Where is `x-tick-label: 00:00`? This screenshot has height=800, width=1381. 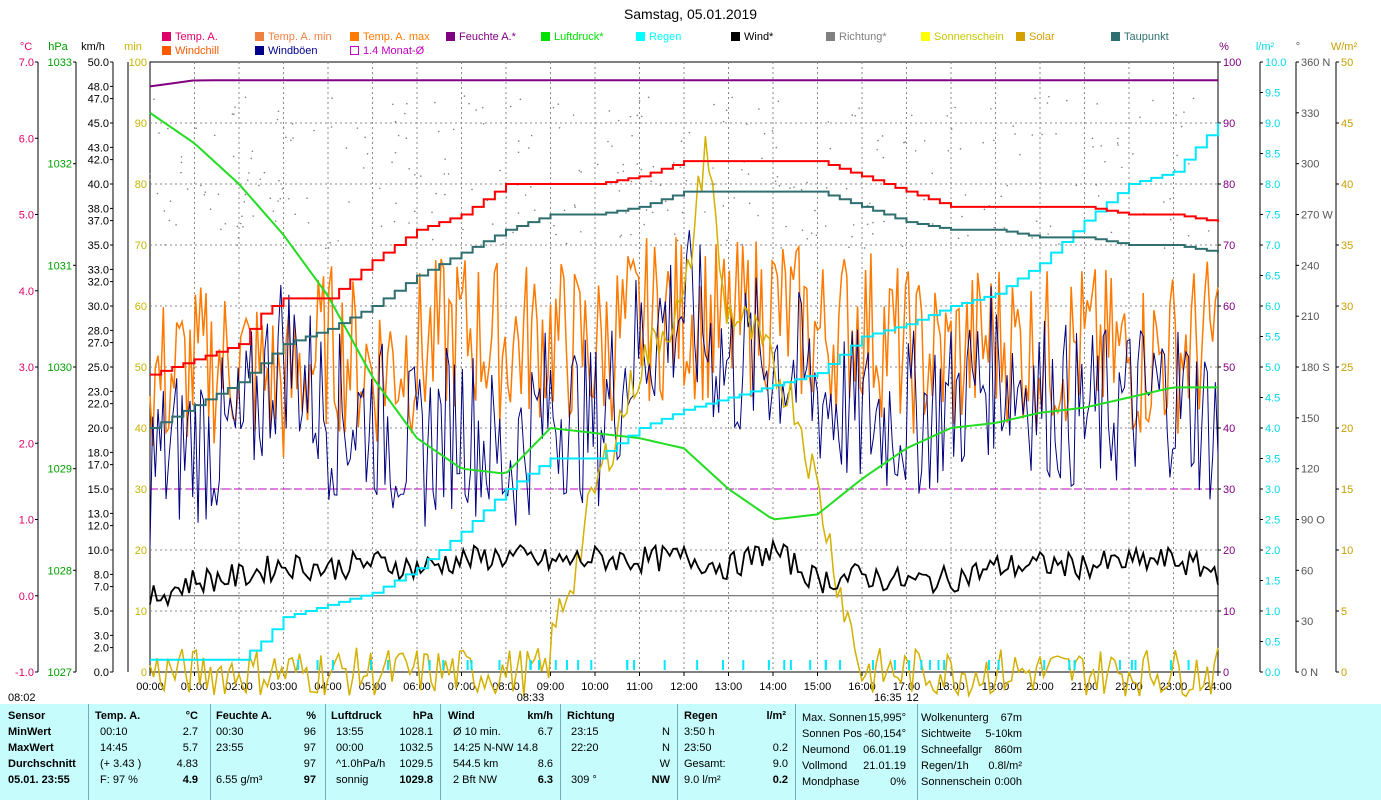
x-tick-label: 00:00 is located at coordinates (150, 687).